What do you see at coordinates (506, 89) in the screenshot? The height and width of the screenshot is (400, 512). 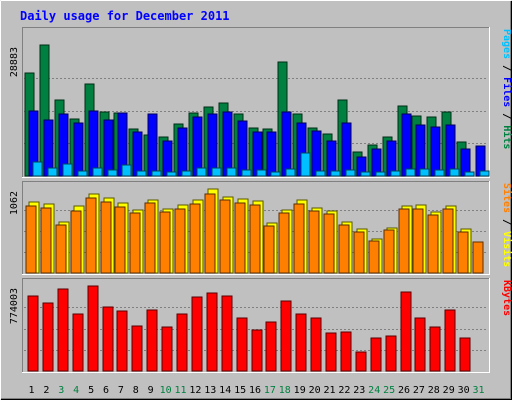 I see `series-legend: Pages / Files / Hits` at bounding box center [506, 89].